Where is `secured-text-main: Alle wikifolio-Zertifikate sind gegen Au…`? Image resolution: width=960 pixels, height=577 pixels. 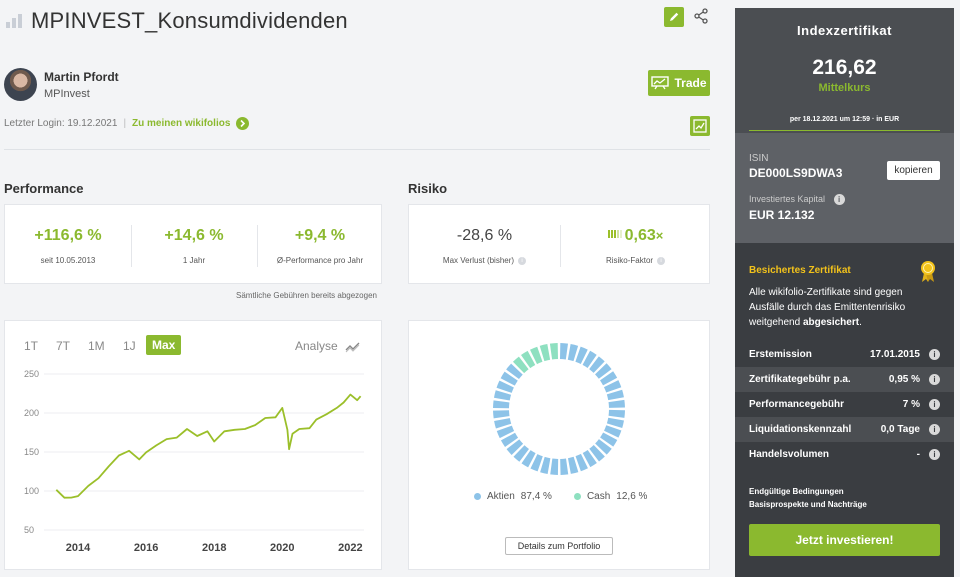 secured-text-main: Alle wikifolio-Zertifikate sind gegen Au… is located at coordinates (827, 307).